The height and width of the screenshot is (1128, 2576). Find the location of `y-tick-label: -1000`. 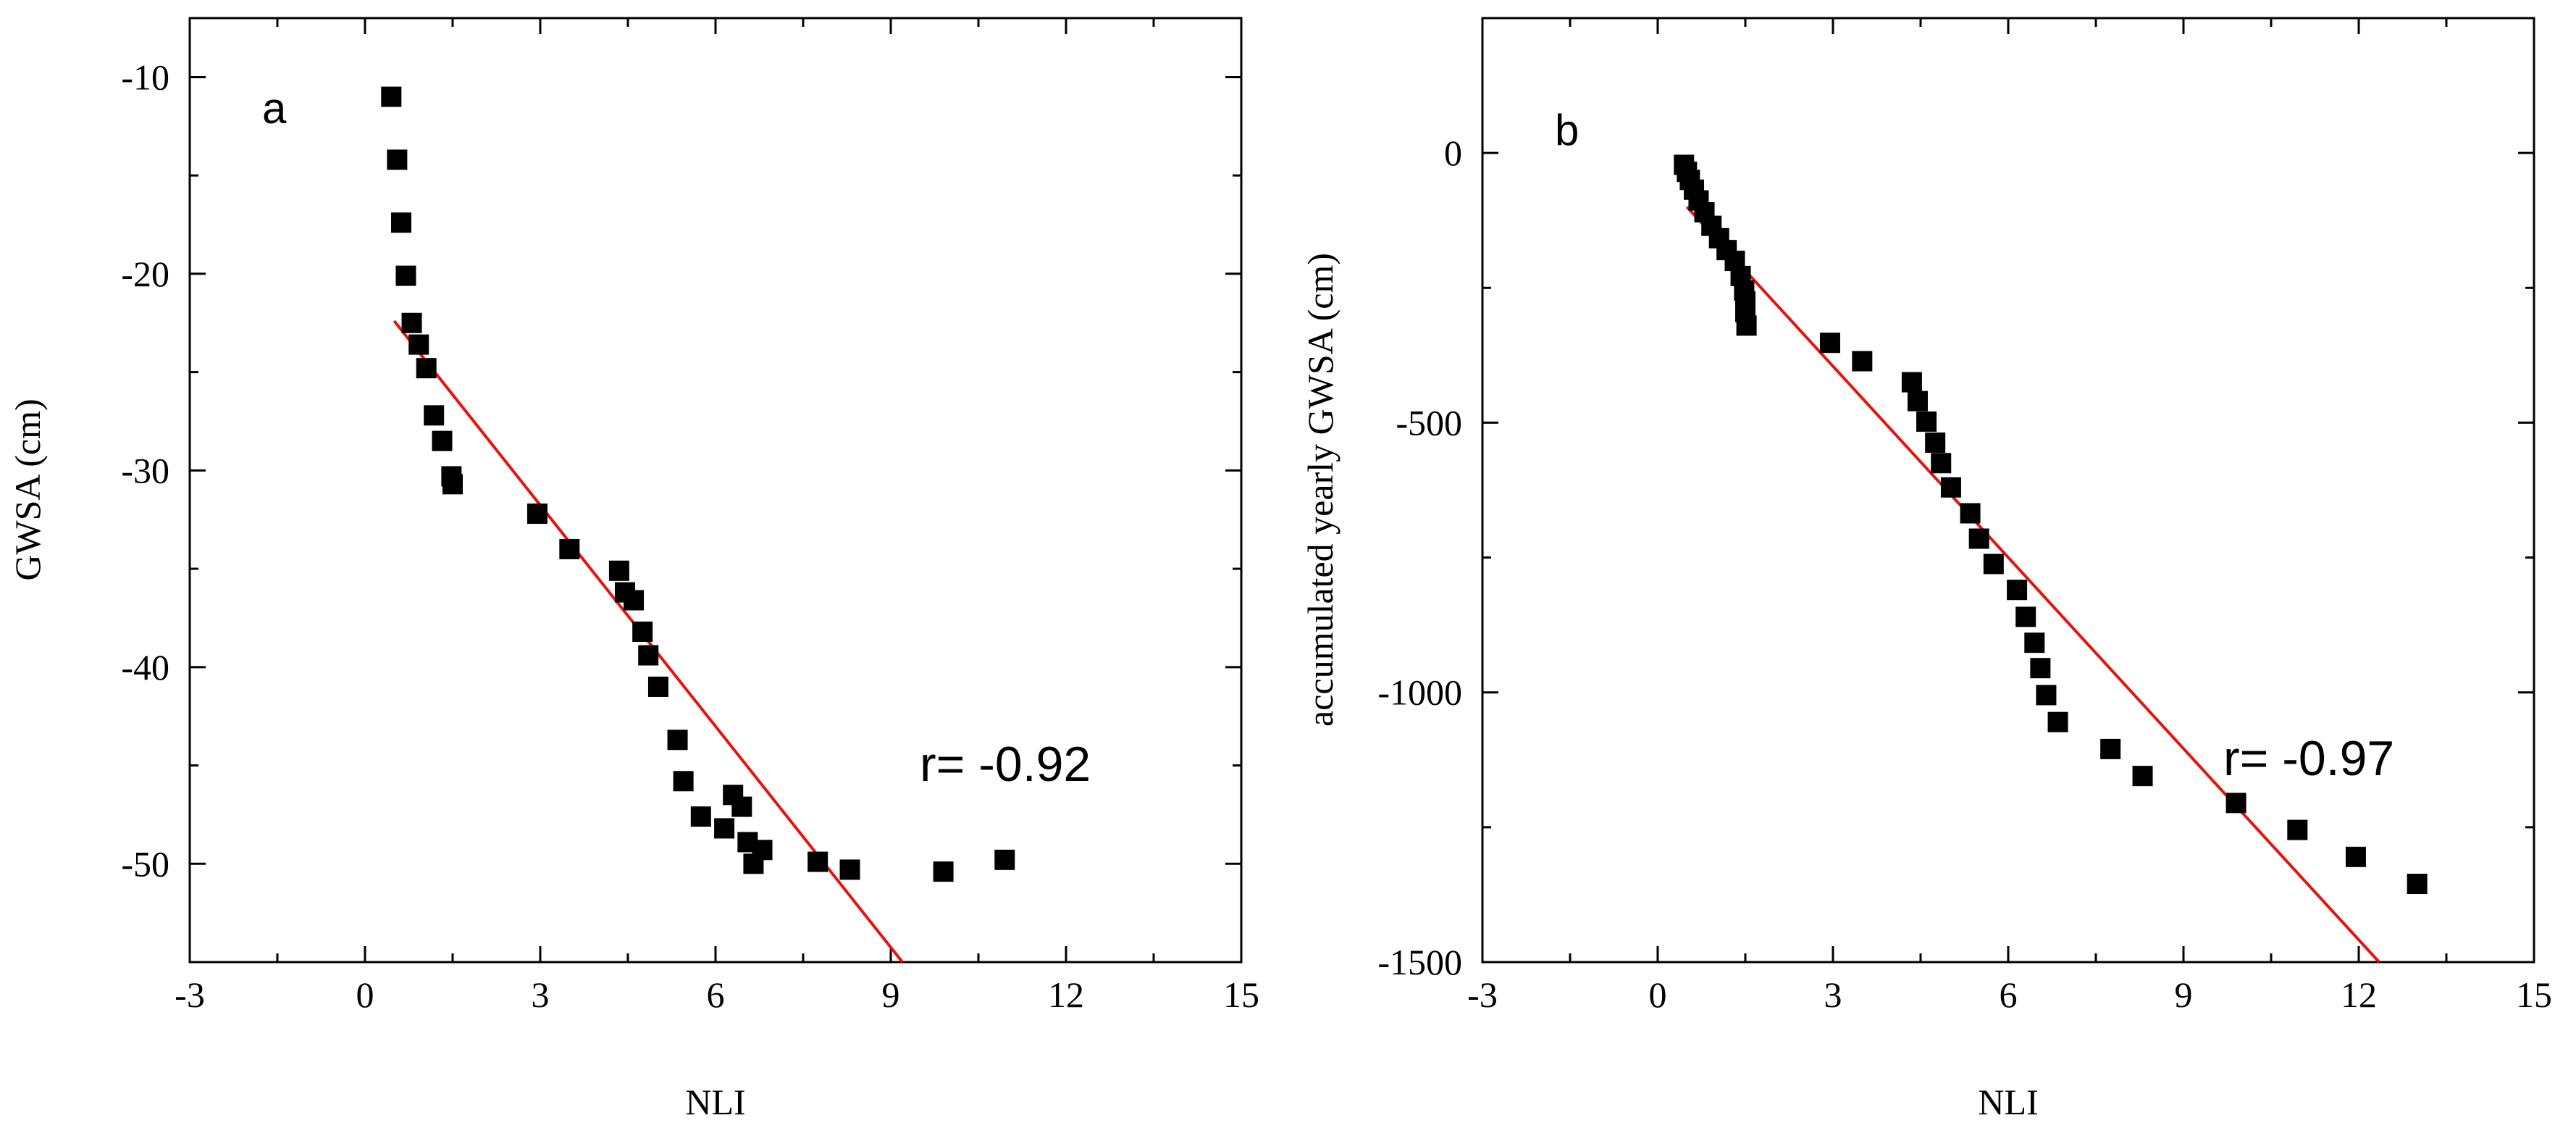

y-tick-label: -1000 is located at coordinates (1419, 692).